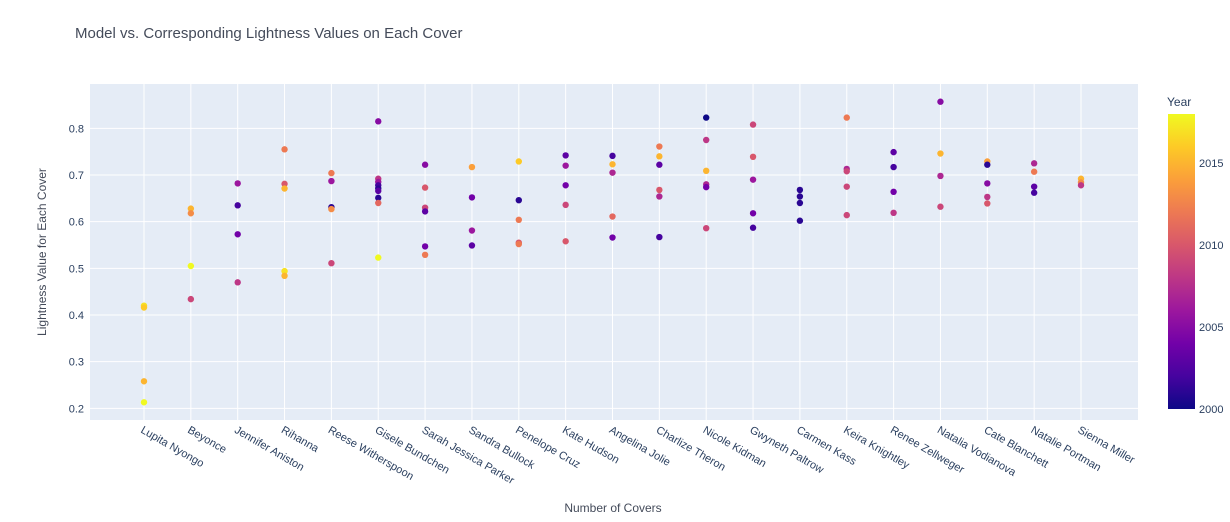  I want to click on x-tick-label: Reese Witherspoon, so click(371, 453).